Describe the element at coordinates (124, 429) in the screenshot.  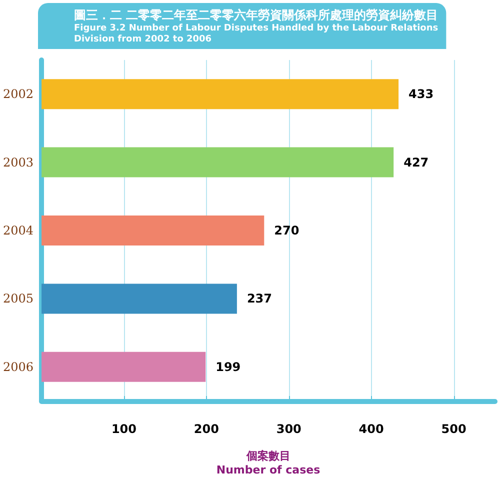
I see `x-tick-label: 100` at that location.